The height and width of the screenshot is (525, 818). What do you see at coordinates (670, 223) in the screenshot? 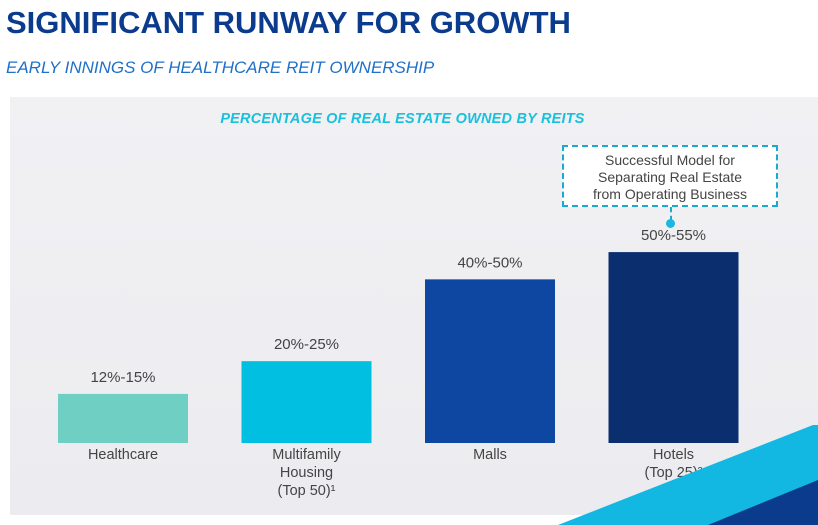
I see `callout-dot` at bounding box center [670, 223].